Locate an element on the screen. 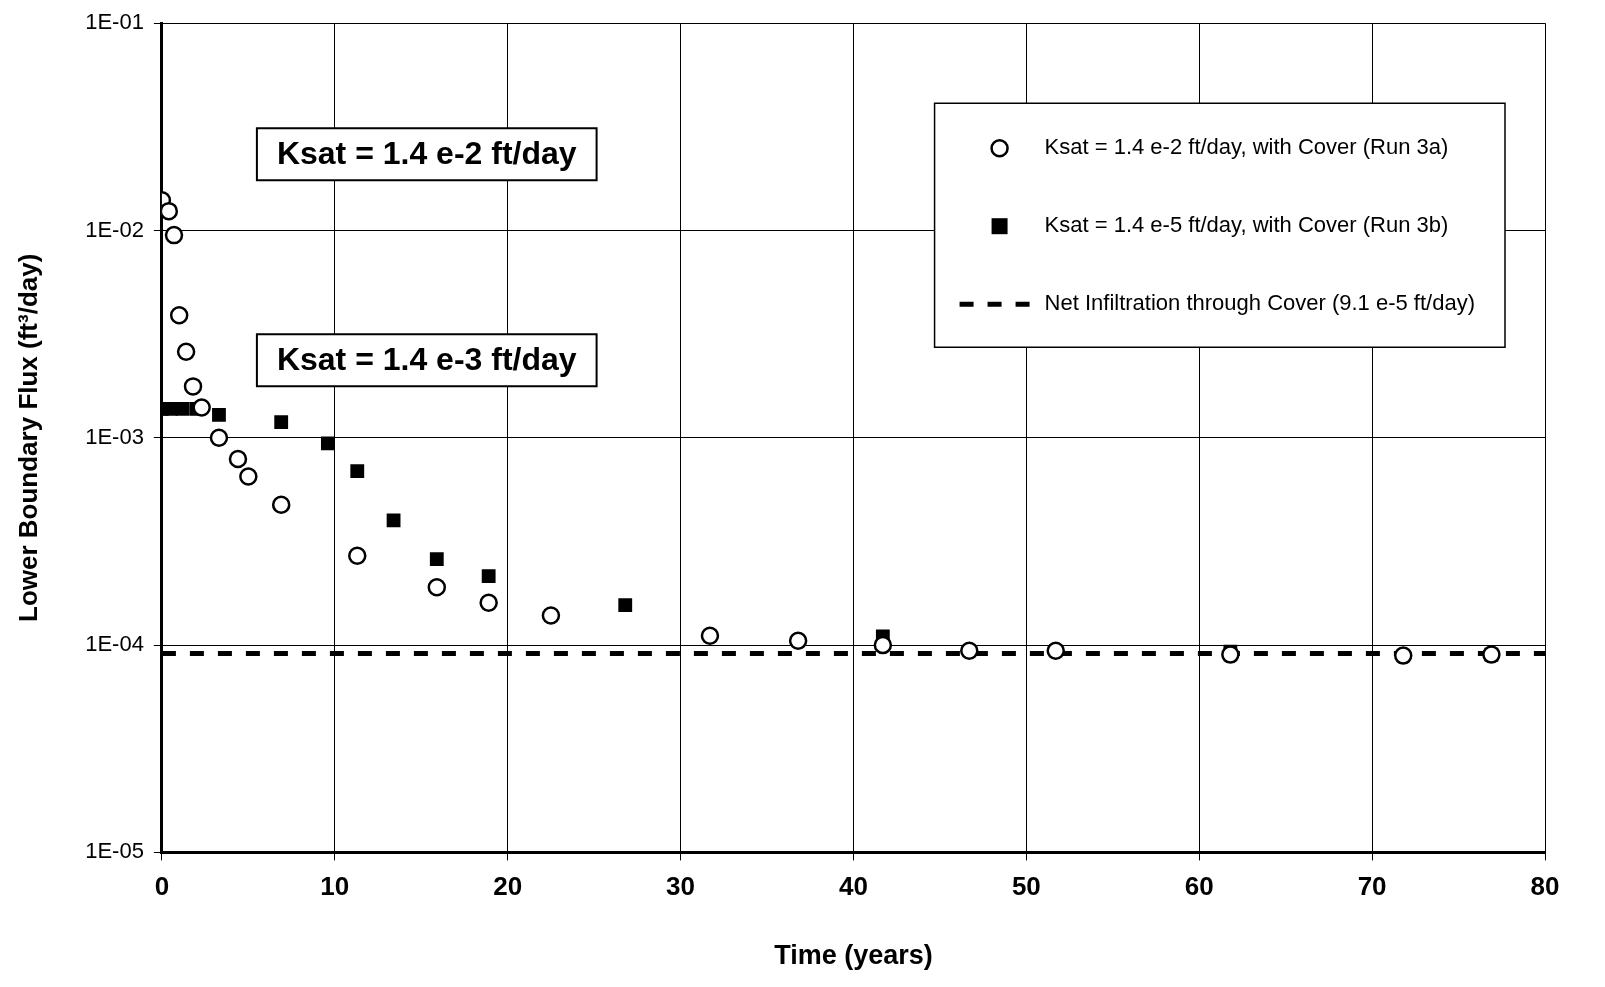 The height and width of the screenshot is (987, 1605). legend-label: Ksat = 1.4 e-5 ft/day, with Cover (Run 3b) is located at coordinates (1246, 225).